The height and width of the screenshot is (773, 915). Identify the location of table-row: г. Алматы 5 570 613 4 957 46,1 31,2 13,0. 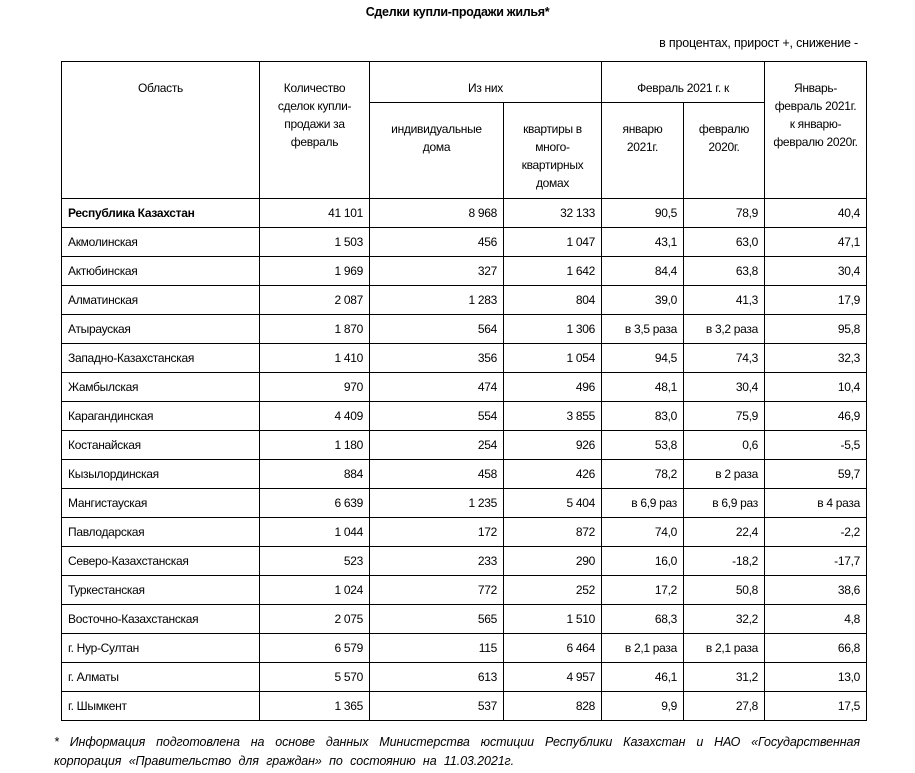
(464, 677).